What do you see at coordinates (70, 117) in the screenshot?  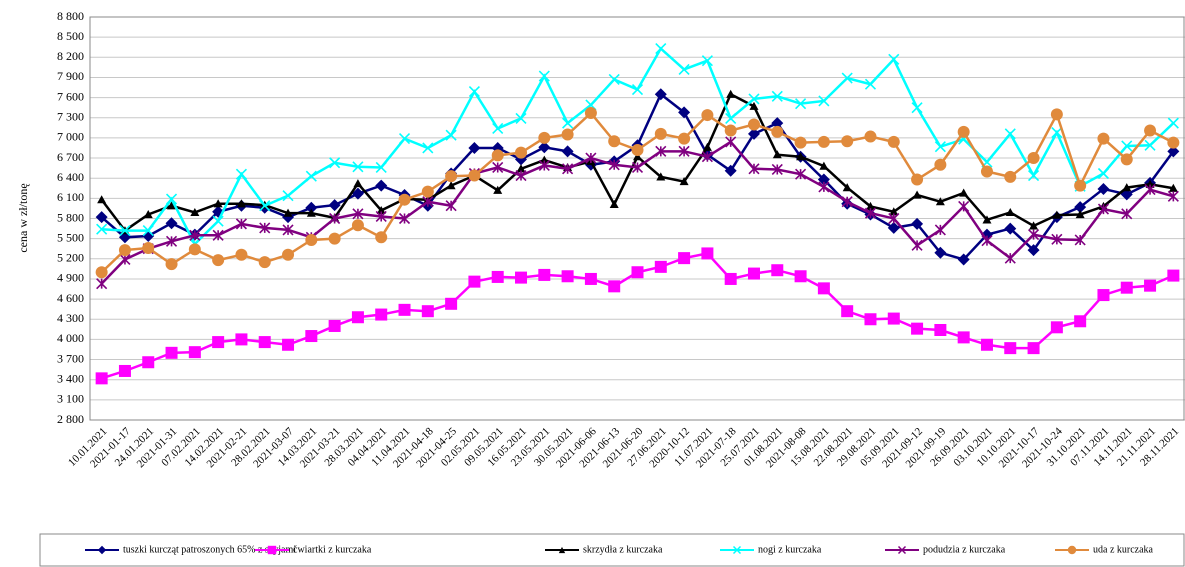 I see `y-tick-label: 7 300` at bounding box center [70, 117].